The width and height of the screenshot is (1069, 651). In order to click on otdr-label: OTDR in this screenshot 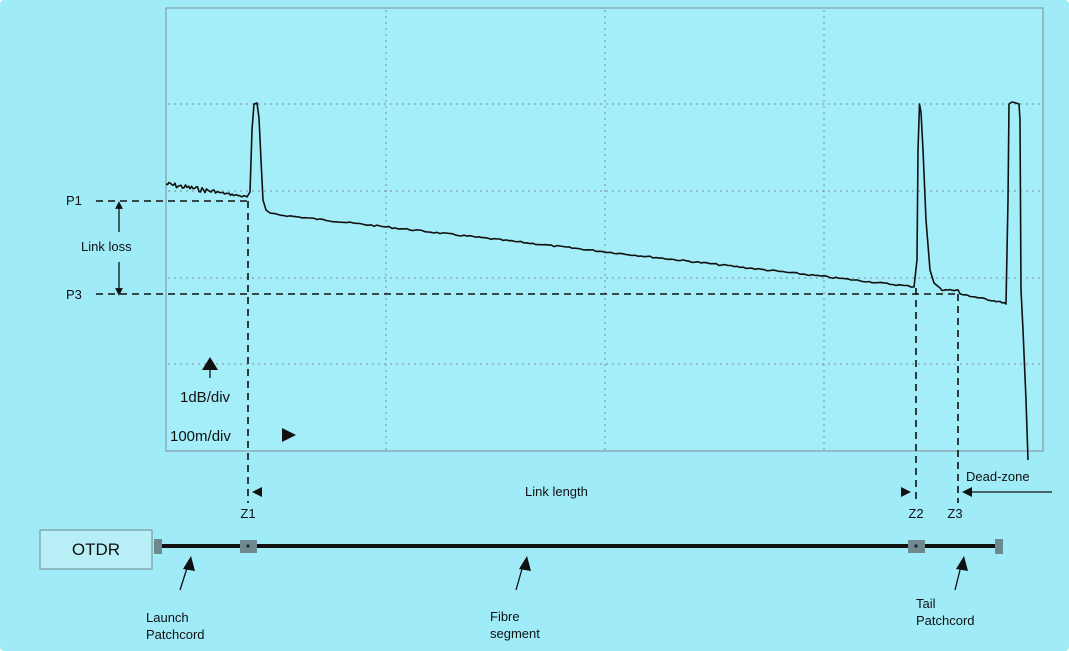, I will do `click(96, 549)`.